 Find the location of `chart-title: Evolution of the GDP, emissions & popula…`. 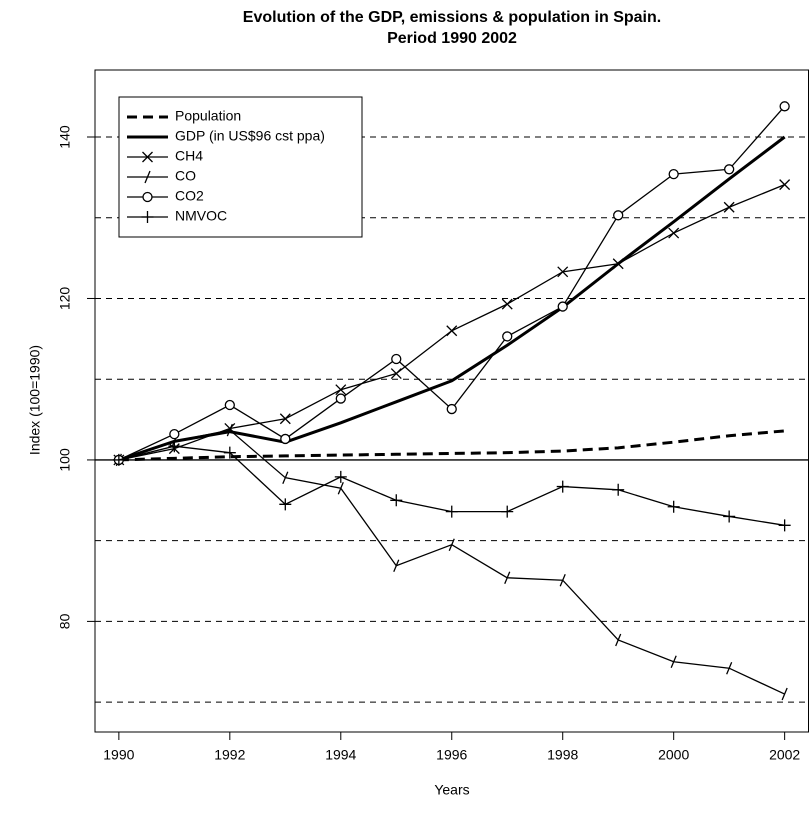

chart-title: Evolution of the GDP, emissions & popula… is located at coordinates (452, 17).